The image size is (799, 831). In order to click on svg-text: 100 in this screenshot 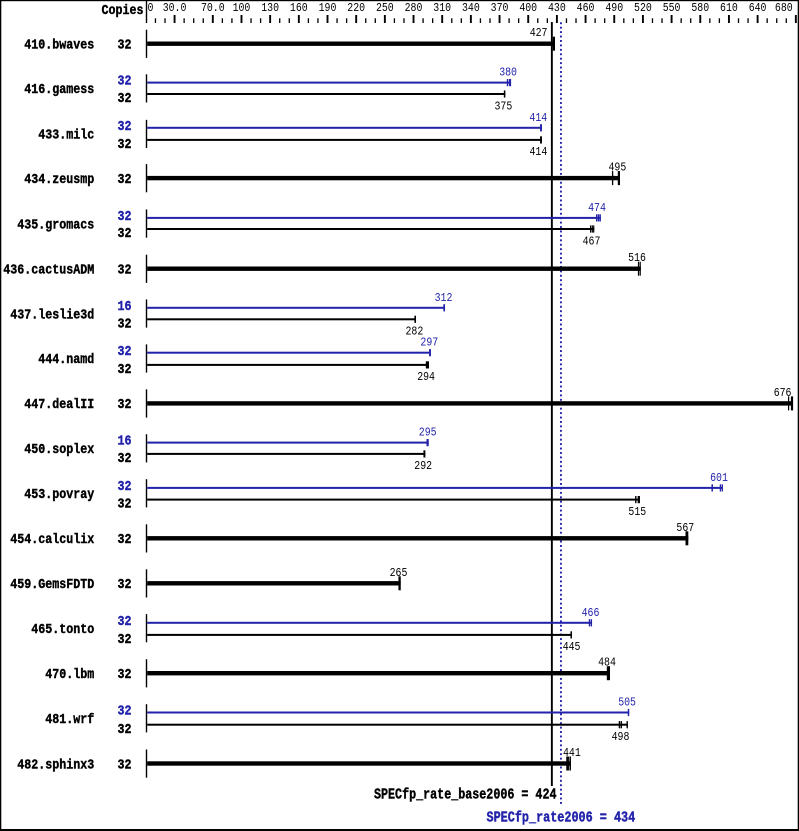, I will do `click(242, 8)`.